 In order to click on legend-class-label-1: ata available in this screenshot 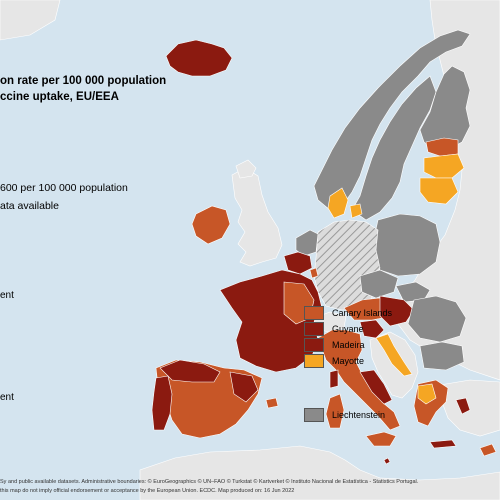, I will do `click(29, 206)`.